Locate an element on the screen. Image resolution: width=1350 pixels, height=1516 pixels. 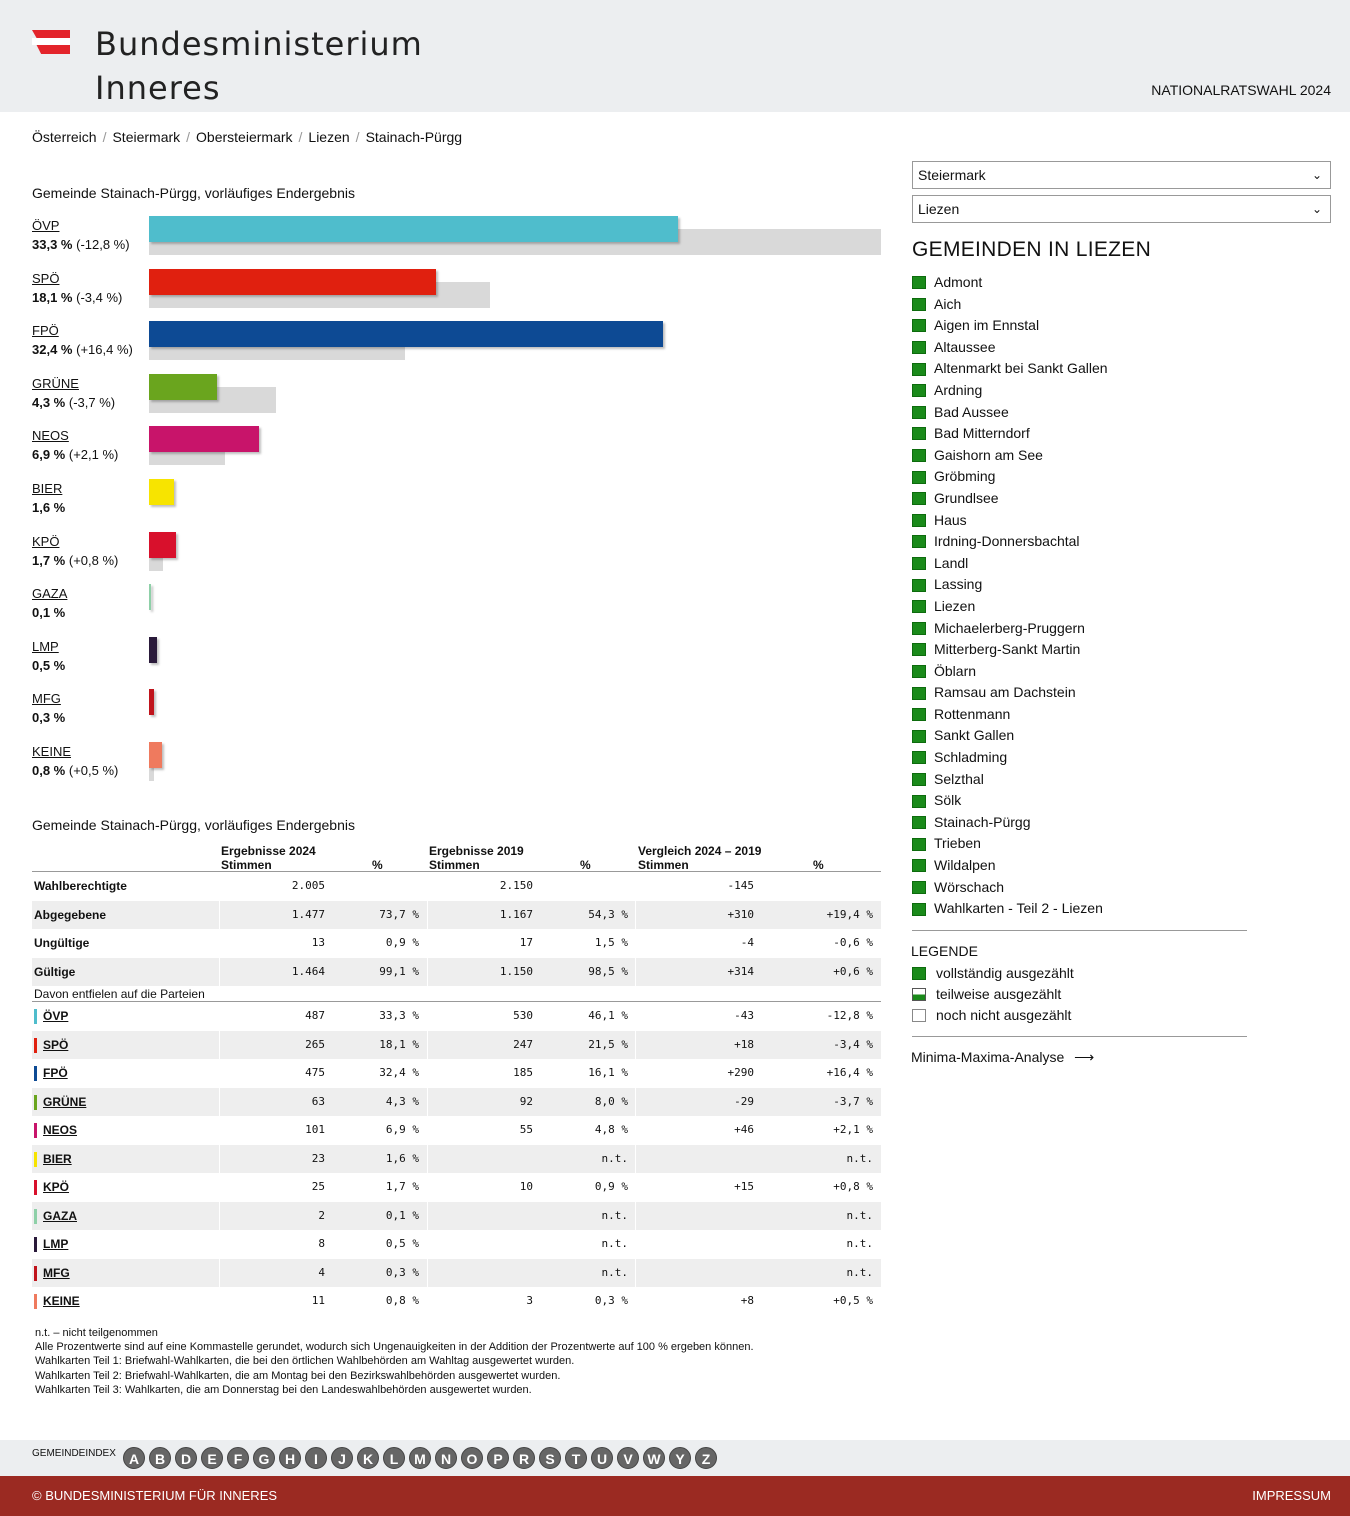
gemeinde-item: Schladming is located at coordinates (1010, 758).